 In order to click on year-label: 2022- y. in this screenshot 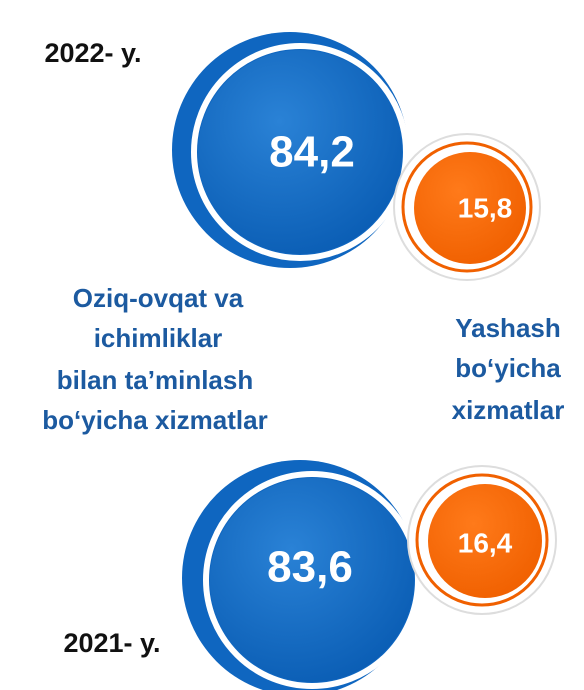, I will do `click(92, 53)`.